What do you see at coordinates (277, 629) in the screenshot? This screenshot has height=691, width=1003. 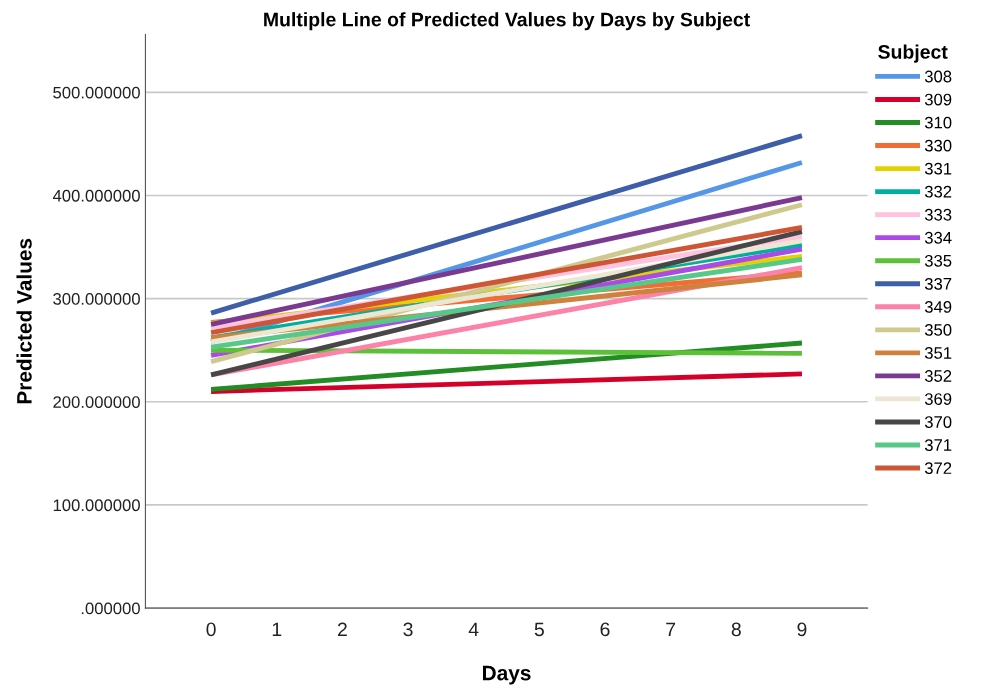 I see `x-tick-label: 1` at bounding box center [277, 629].